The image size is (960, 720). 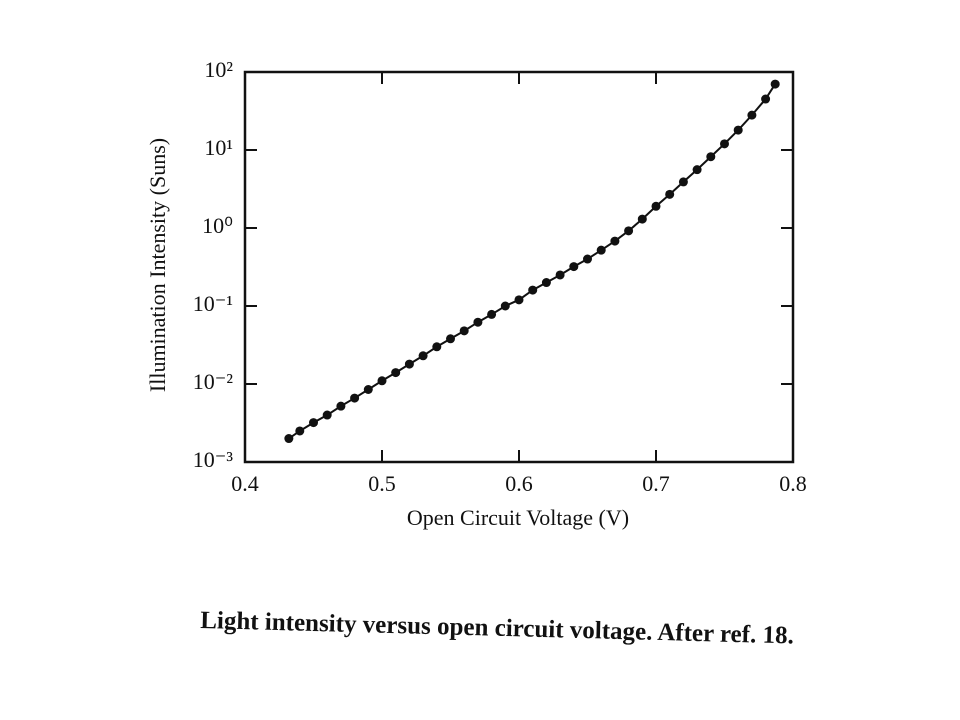 I want to click on y-tick-label: 10², so click(x=218, y=69).